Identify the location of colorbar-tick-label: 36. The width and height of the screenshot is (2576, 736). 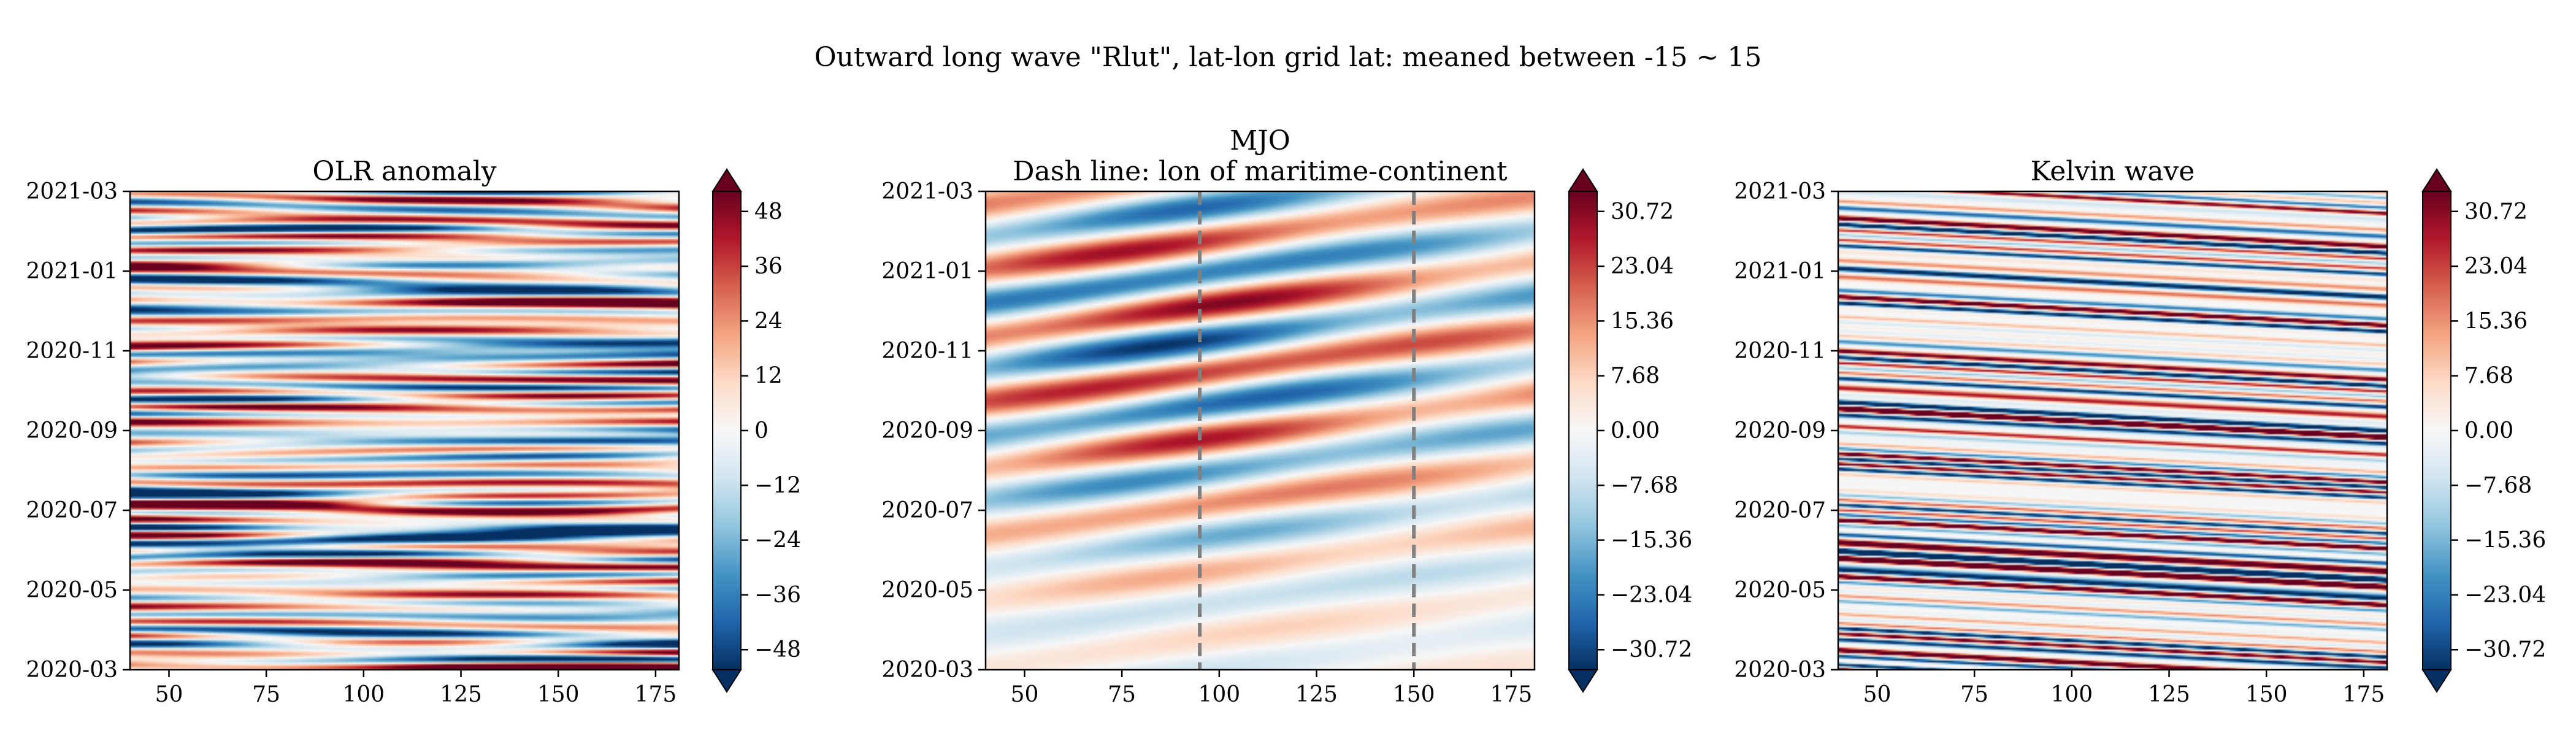
(768, 266).